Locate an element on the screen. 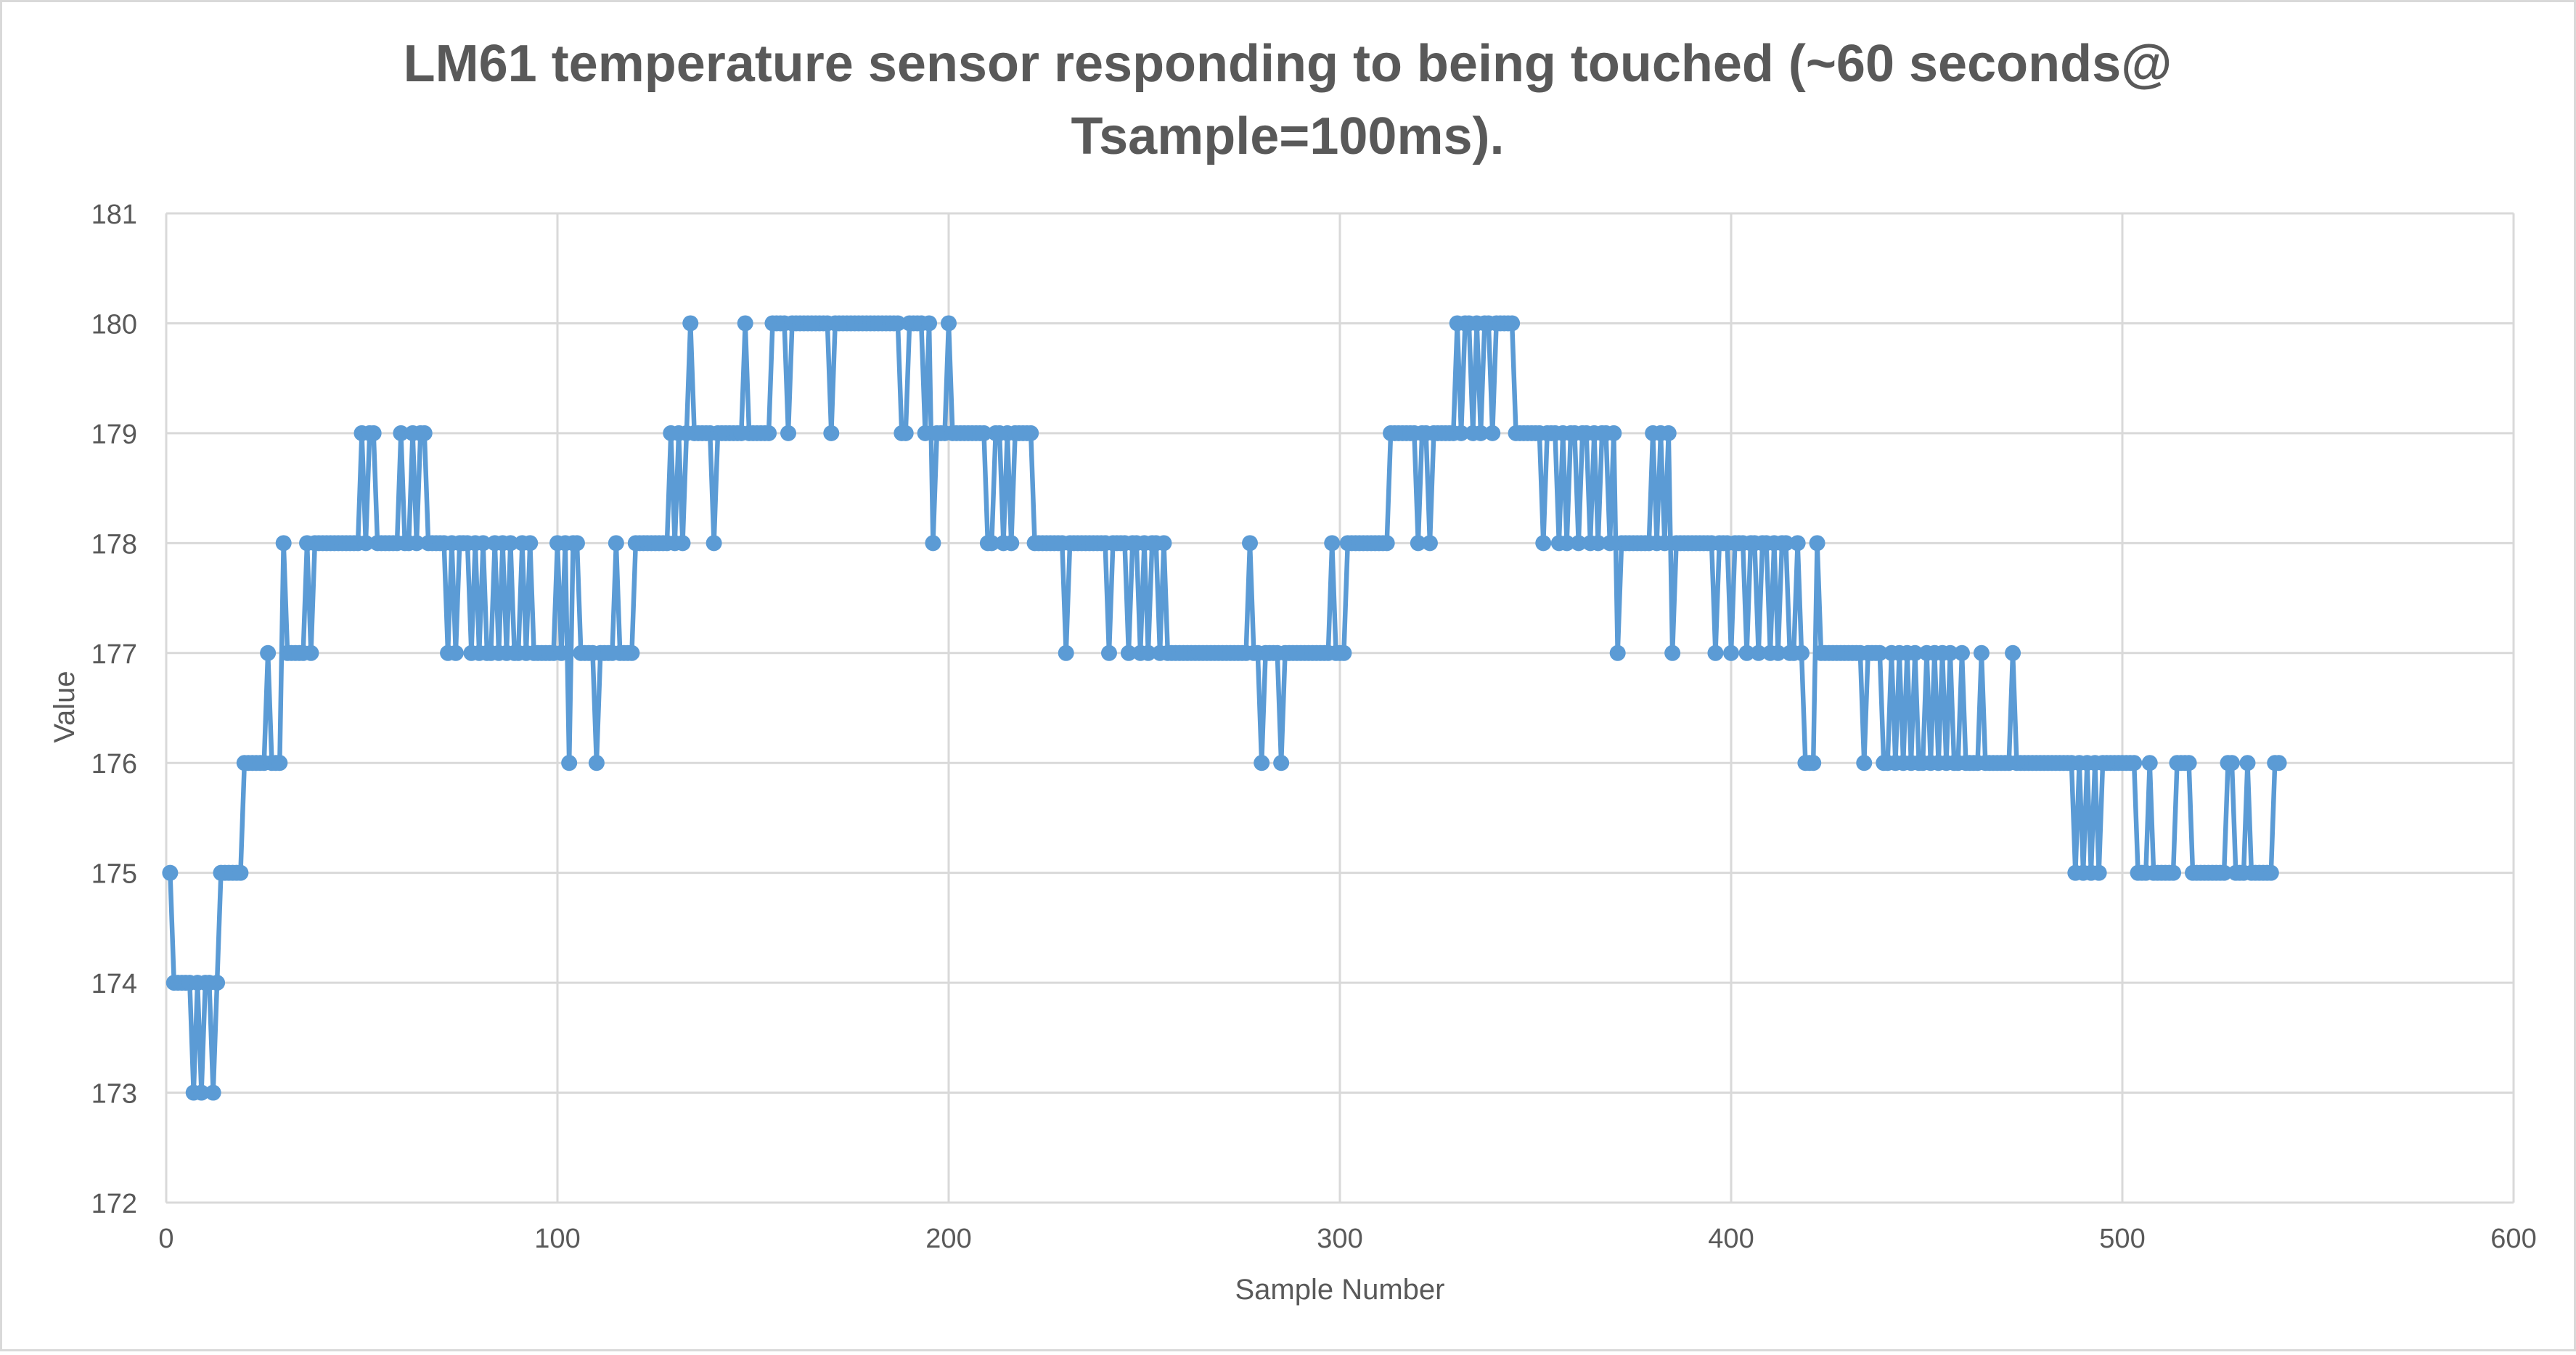 The image size is (2576, 1355). y-tick-label: 172 is located at coordinates (114, 1204).